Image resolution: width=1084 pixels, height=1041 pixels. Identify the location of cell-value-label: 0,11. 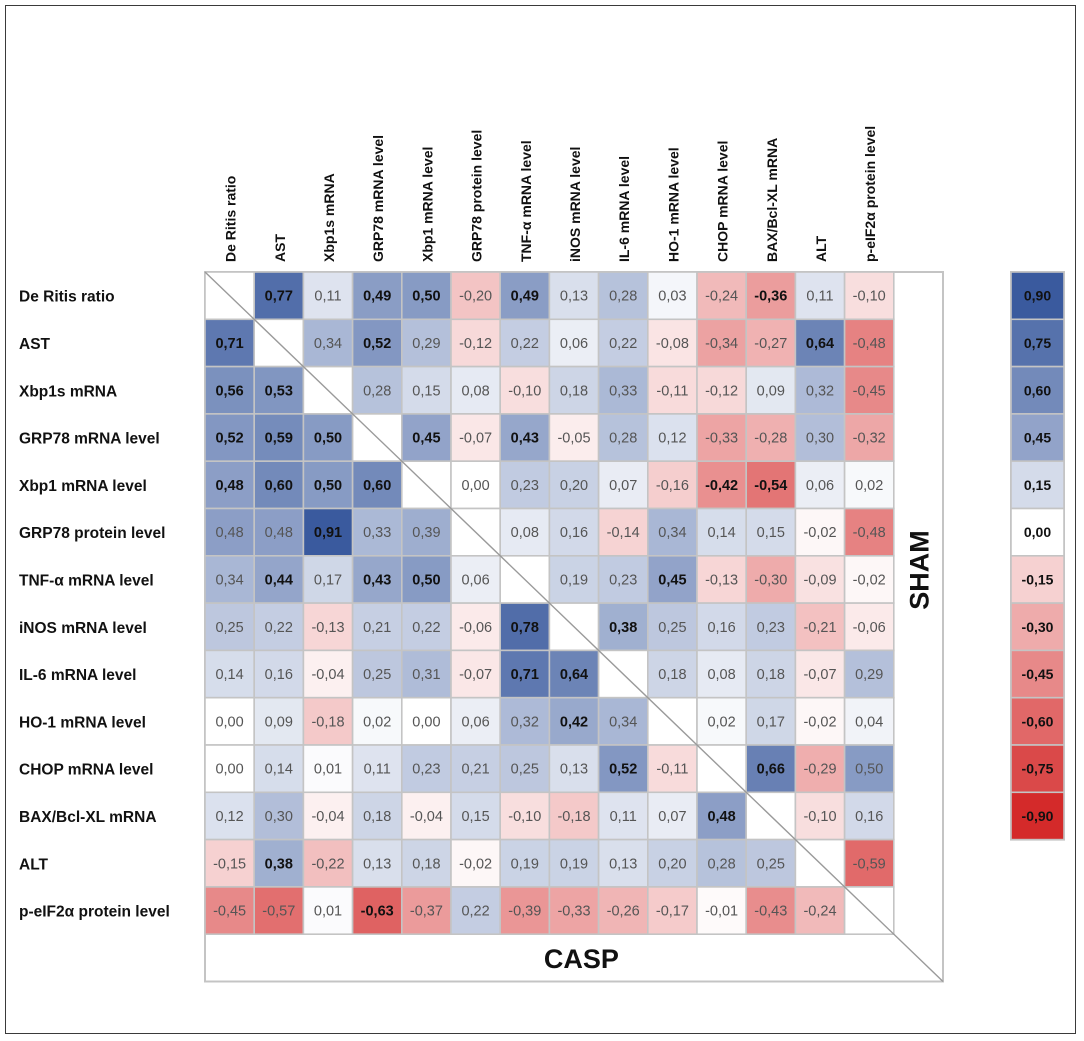
(623, 817).